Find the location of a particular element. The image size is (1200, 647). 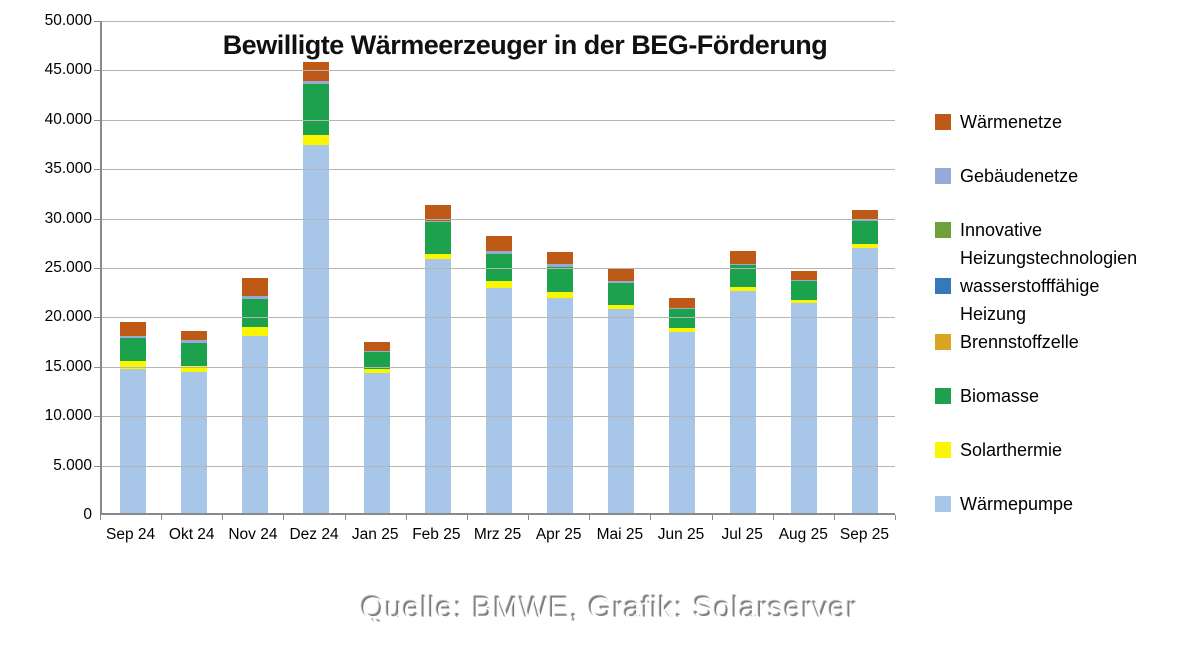

legend-label: Wärmenetze is located at coordinates (1011, 122).